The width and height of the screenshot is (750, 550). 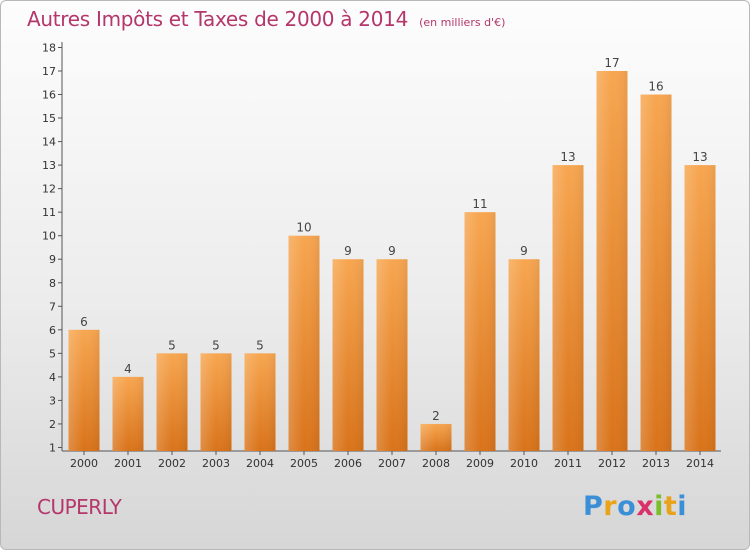 I want to click on y-tick-label: 3, so click(x=52, y=400).